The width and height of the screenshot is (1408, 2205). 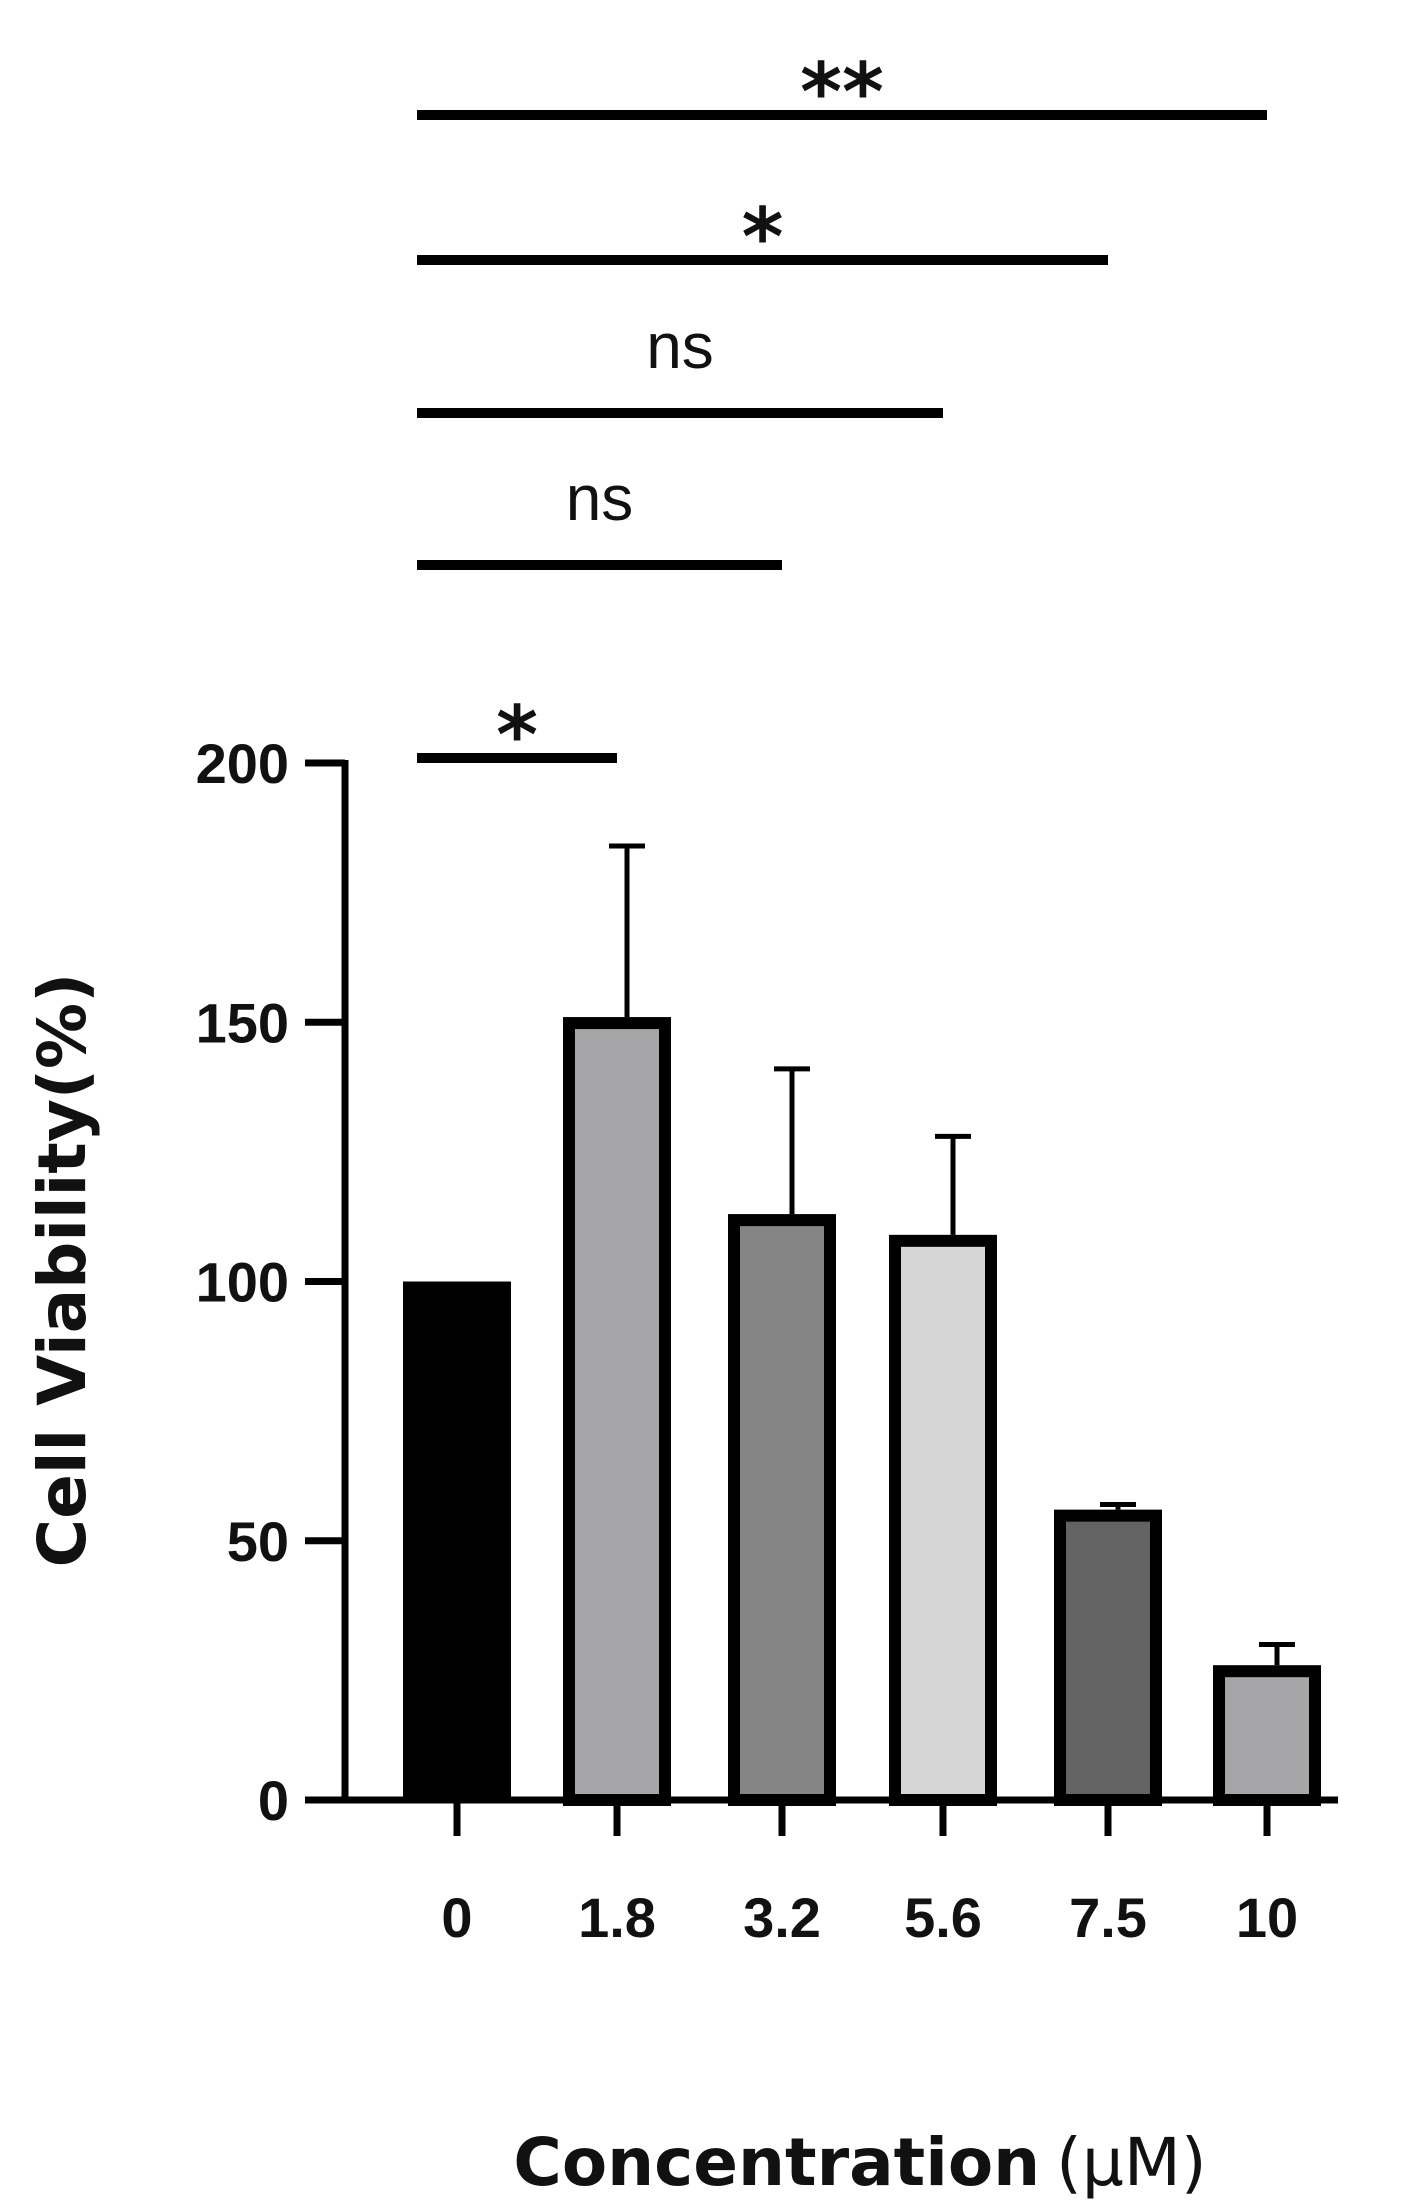 What do you see at coordinates (600, 498) in the screenshot?
I see `significance-label-3.2: ns` at bounding box center [600, 498].